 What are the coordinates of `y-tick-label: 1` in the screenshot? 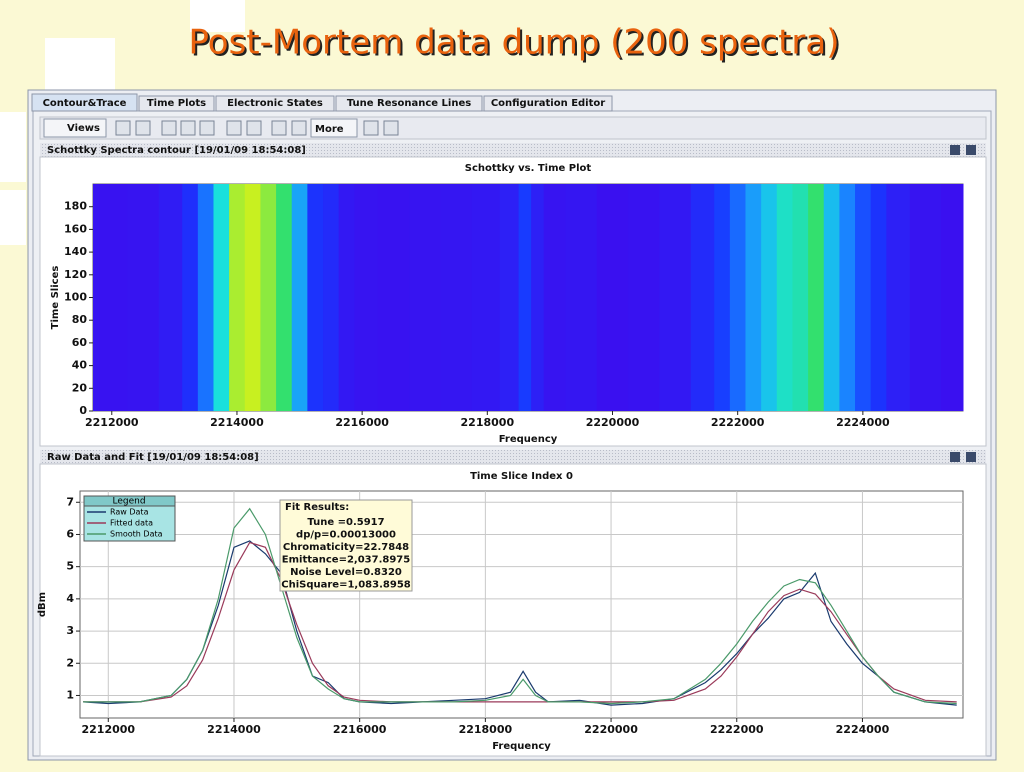 It's located at (70, 694).